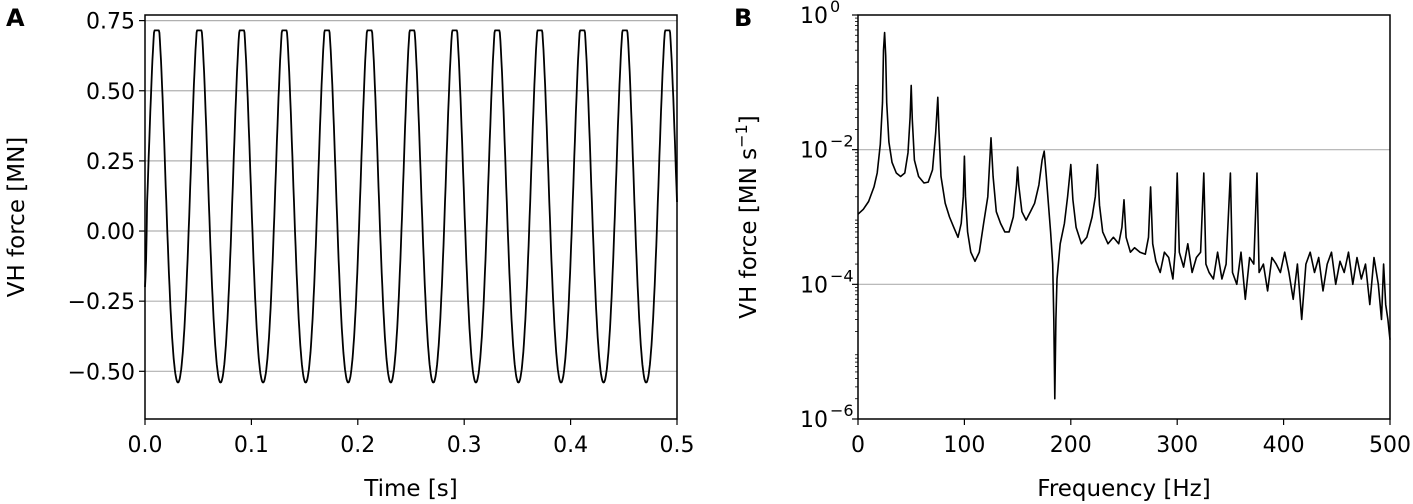 The width and height of the screenshot is (1413, 504). I want to click on a-y-tick-label: 0.00, so click(110, 232).